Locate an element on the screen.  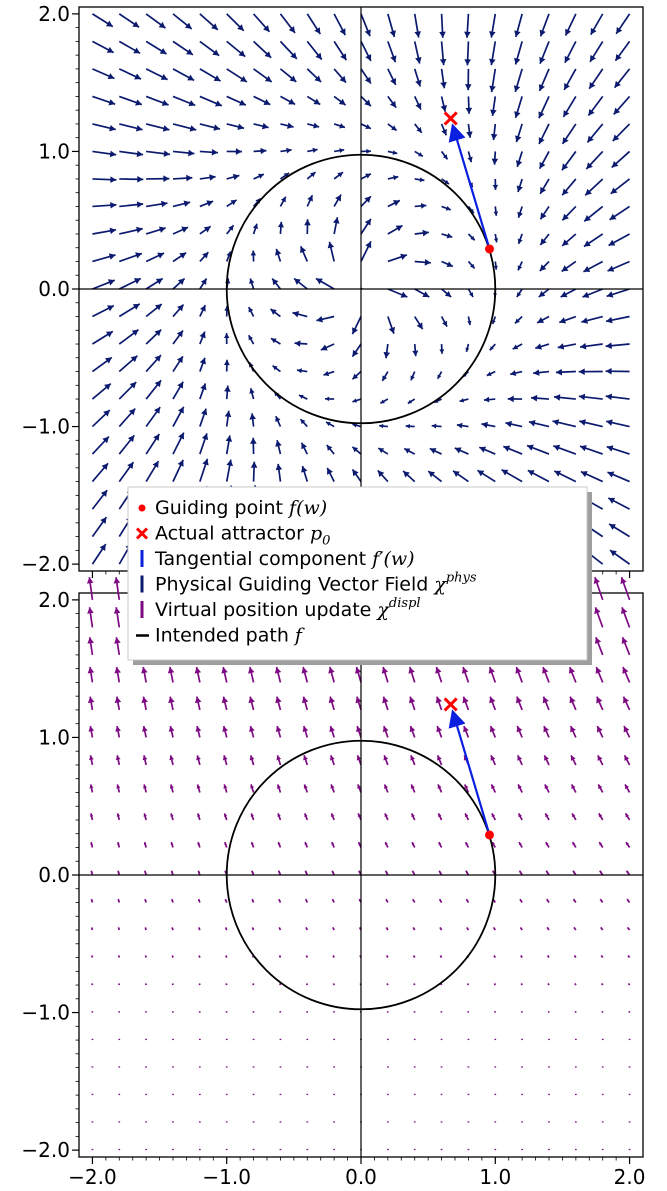
legend-marker is located at coordinates (142, 584).